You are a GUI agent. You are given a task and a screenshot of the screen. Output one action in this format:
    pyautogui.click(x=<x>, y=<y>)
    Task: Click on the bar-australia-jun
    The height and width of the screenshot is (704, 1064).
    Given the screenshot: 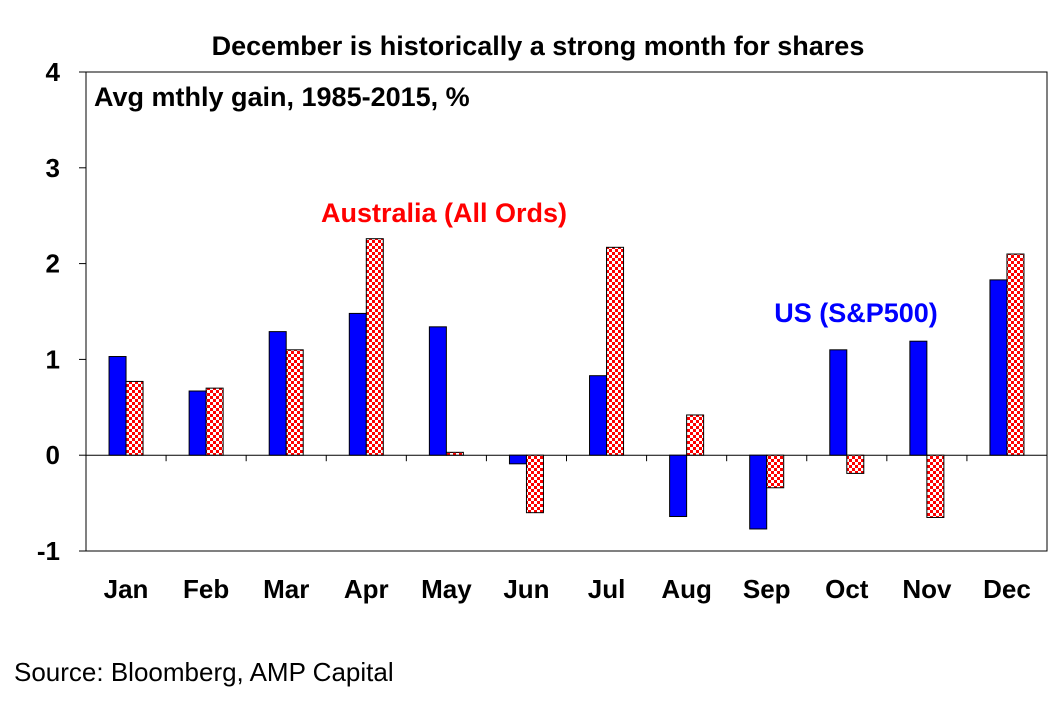 What is the action you would take?
    pyautogui.click(x=534, y=484)
    